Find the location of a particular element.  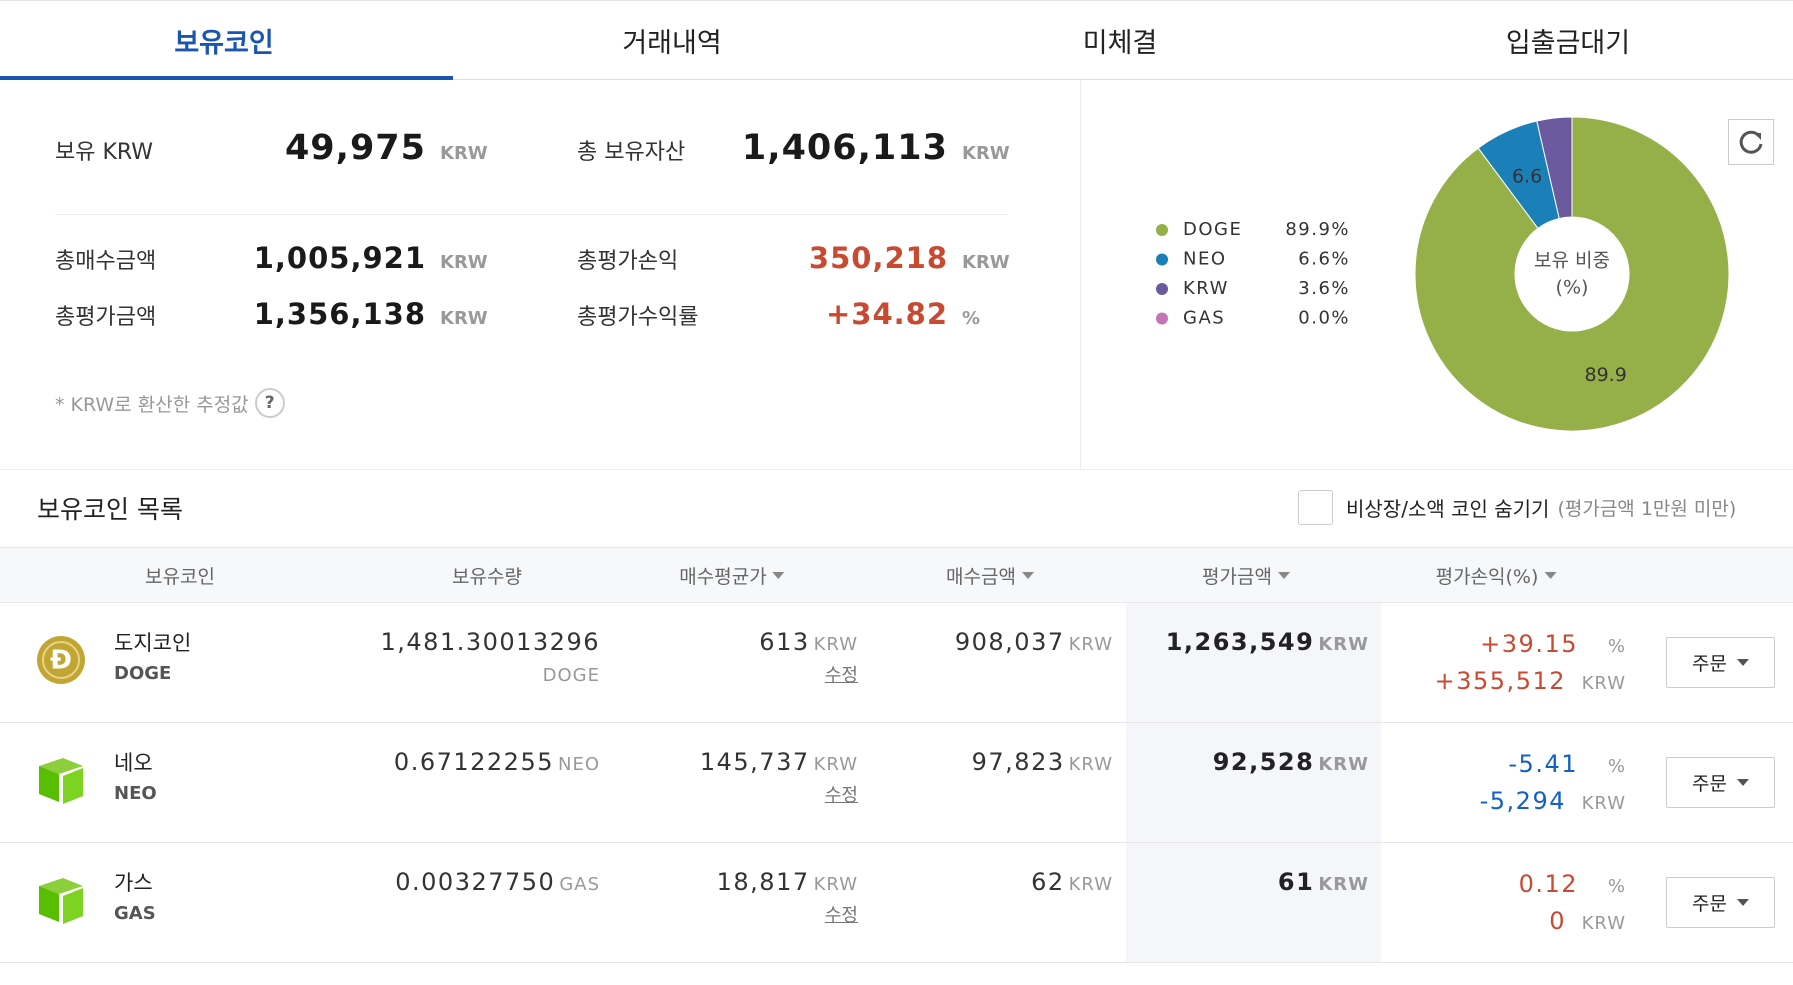

profit-rate-line: 0.12% is located at coordinates (1508, 885).